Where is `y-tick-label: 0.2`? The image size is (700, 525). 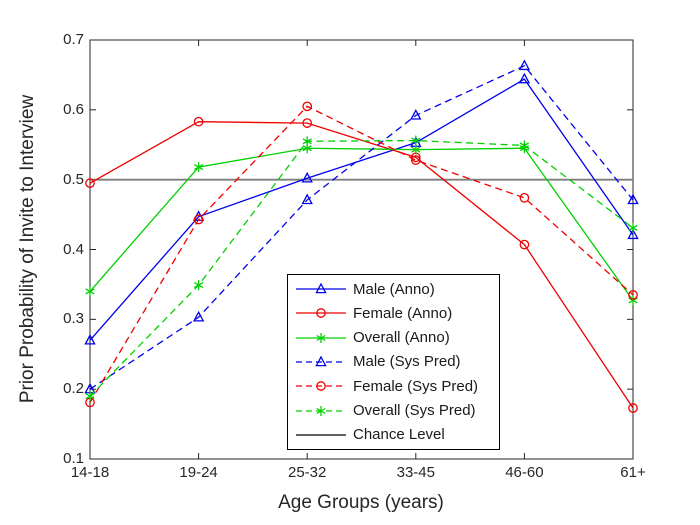 y-tick-label: 0.2 is located at coordinates (73, 389).